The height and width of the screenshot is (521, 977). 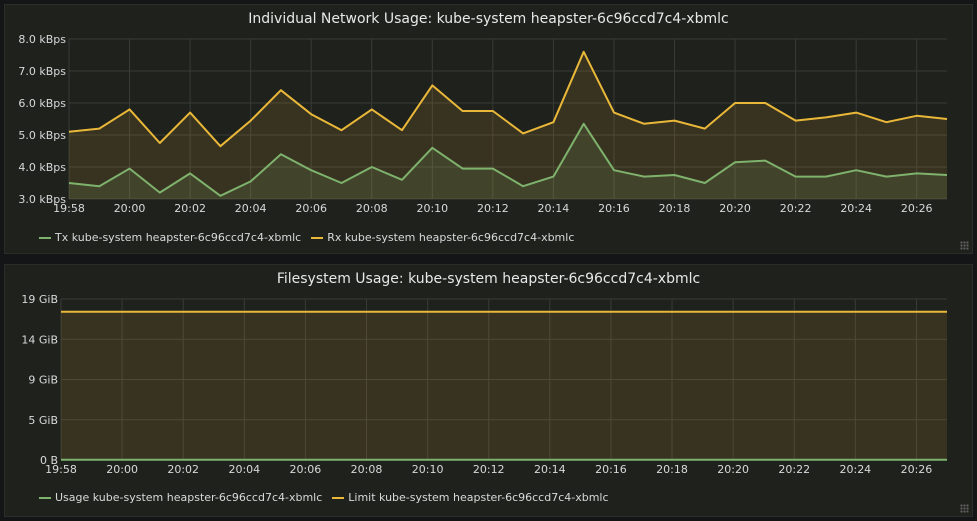 I want to click on legend-item-rx: Rx kube-system heapster-6c96ccd7c4-xbmlc, so click(x=442, y=237).